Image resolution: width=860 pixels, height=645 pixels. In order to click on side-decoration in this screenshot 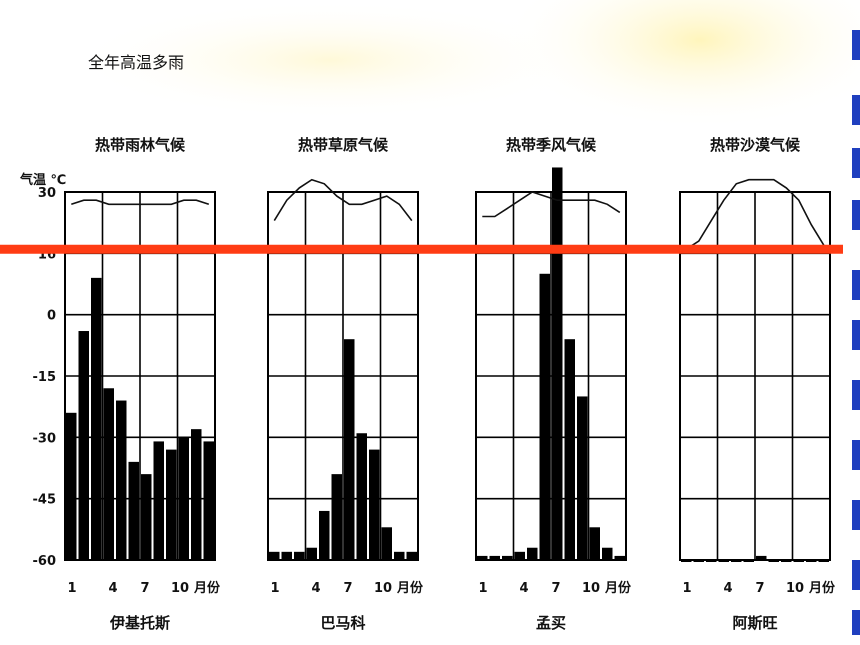, I will do `click(856, 332)`.